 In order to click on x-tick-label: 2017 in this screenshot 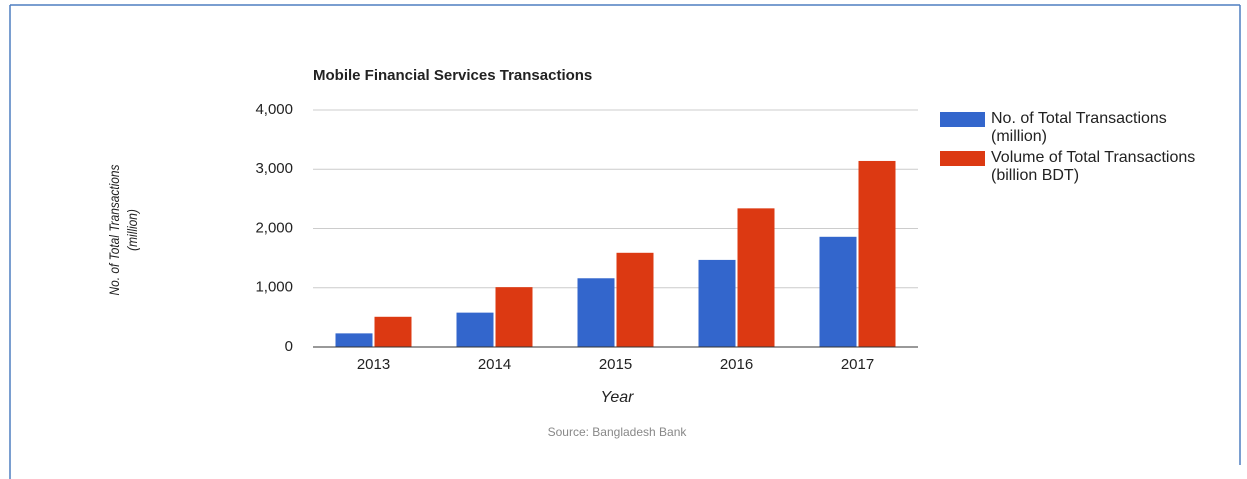, I will do `click(857, 364)`.